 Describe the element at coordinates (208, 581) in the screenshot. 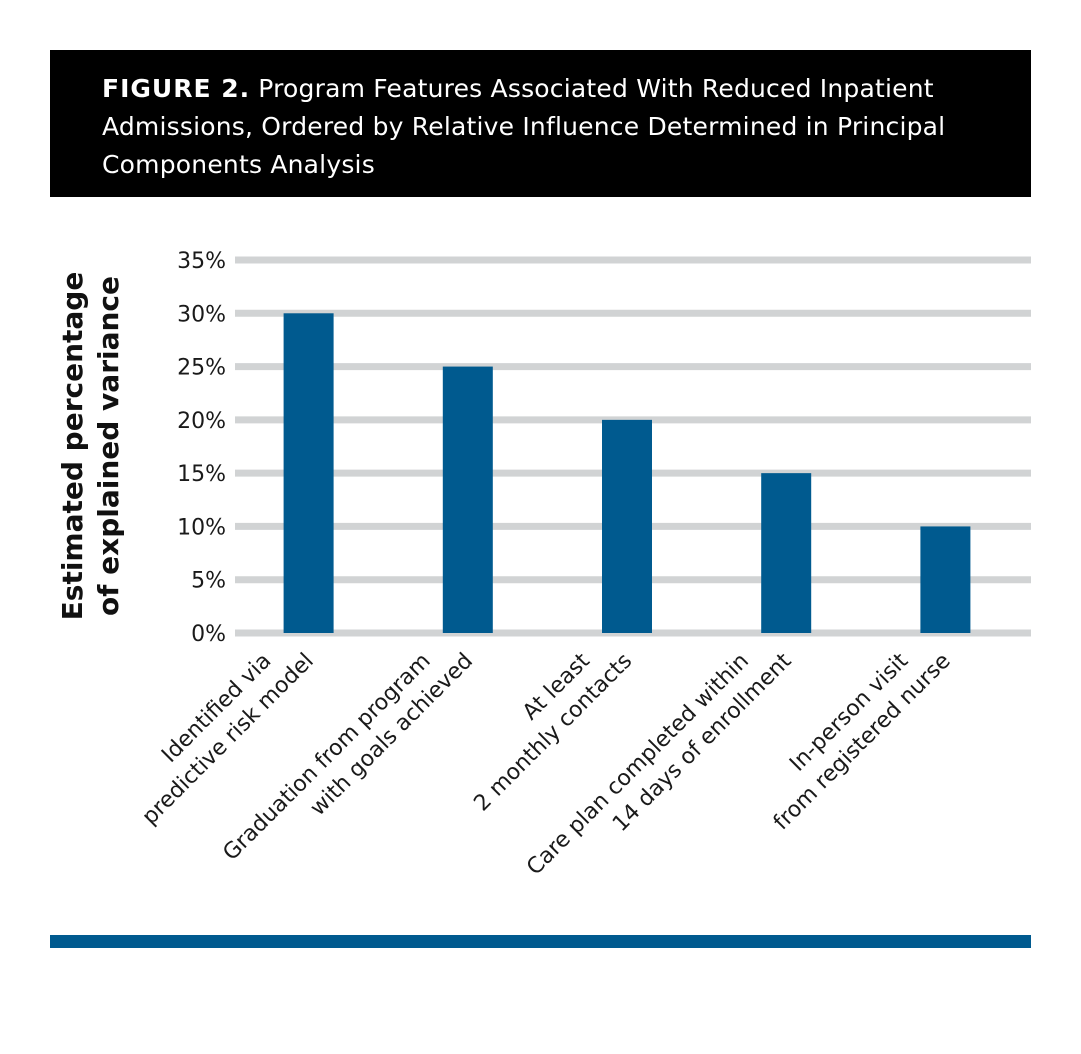

I see `y-tick-label-5: 5%` at that location.